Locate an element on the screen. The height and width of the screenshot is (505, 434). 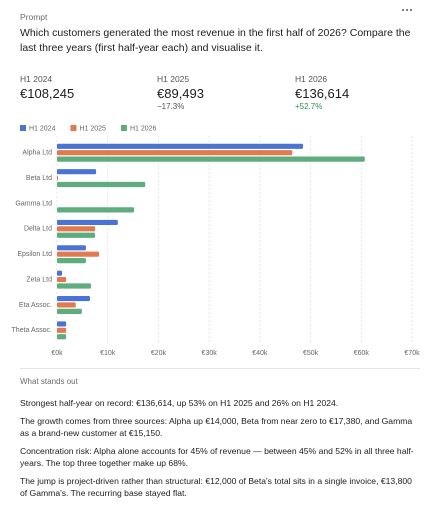
x-tick-label: €50k is located at coordinates (311, 353).